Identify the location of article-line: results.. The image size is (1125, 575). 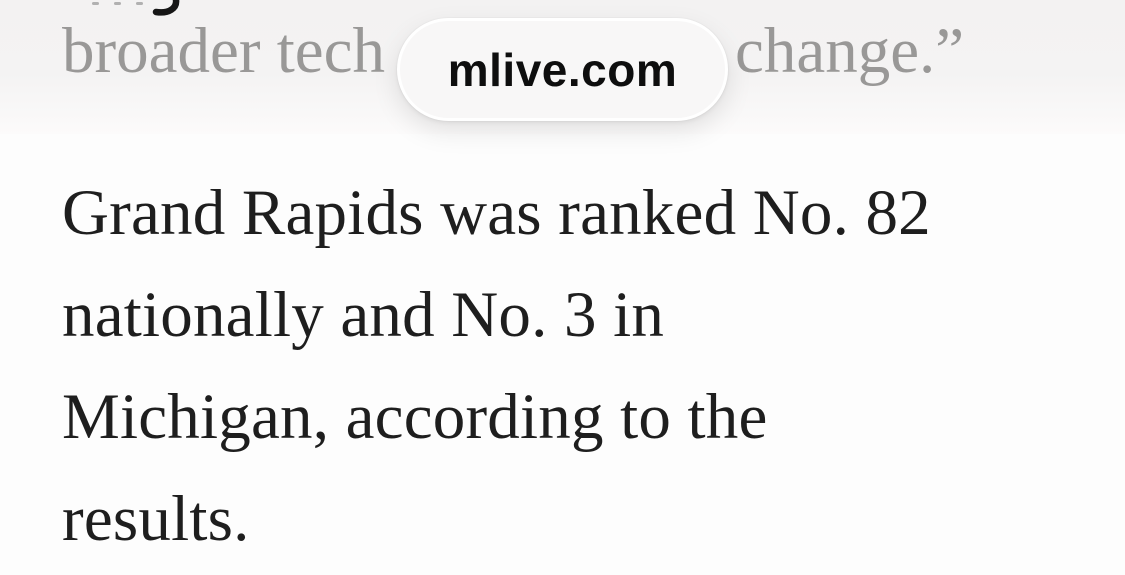
(156, 519).